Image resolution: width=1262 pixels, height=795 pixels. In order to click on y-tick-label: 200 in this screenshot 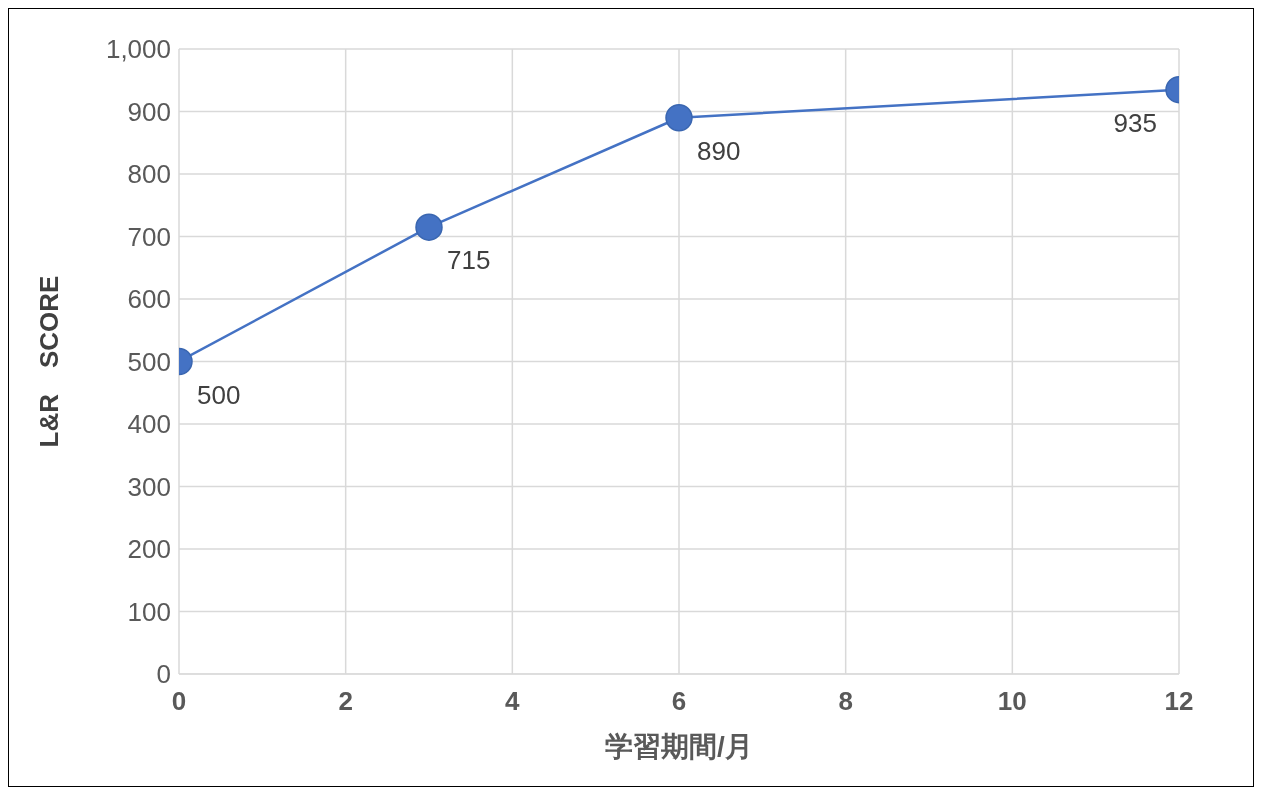, I will do `click(149, 549)`.